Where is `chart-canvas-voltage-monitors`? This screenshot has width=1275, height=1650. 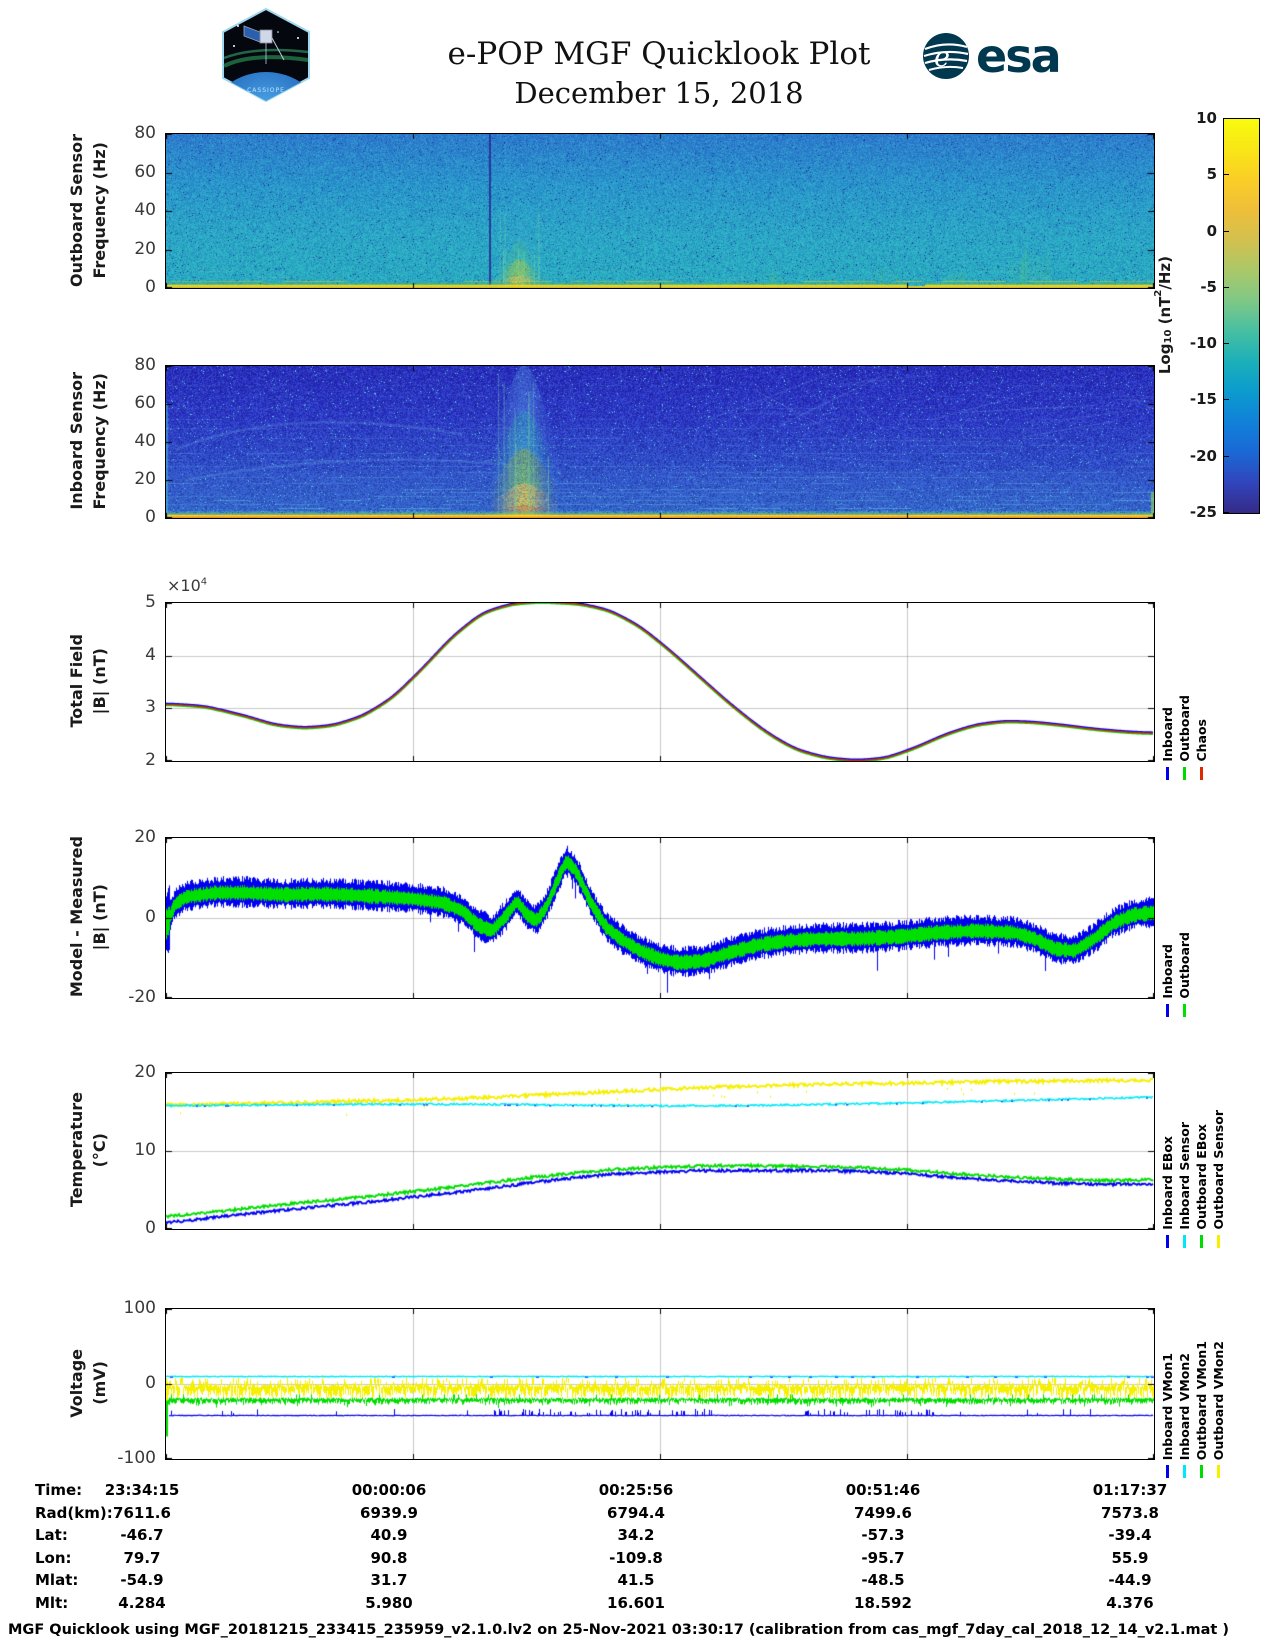 chart-canvas-voltage-monitors is located at coordinates (660, 1384).